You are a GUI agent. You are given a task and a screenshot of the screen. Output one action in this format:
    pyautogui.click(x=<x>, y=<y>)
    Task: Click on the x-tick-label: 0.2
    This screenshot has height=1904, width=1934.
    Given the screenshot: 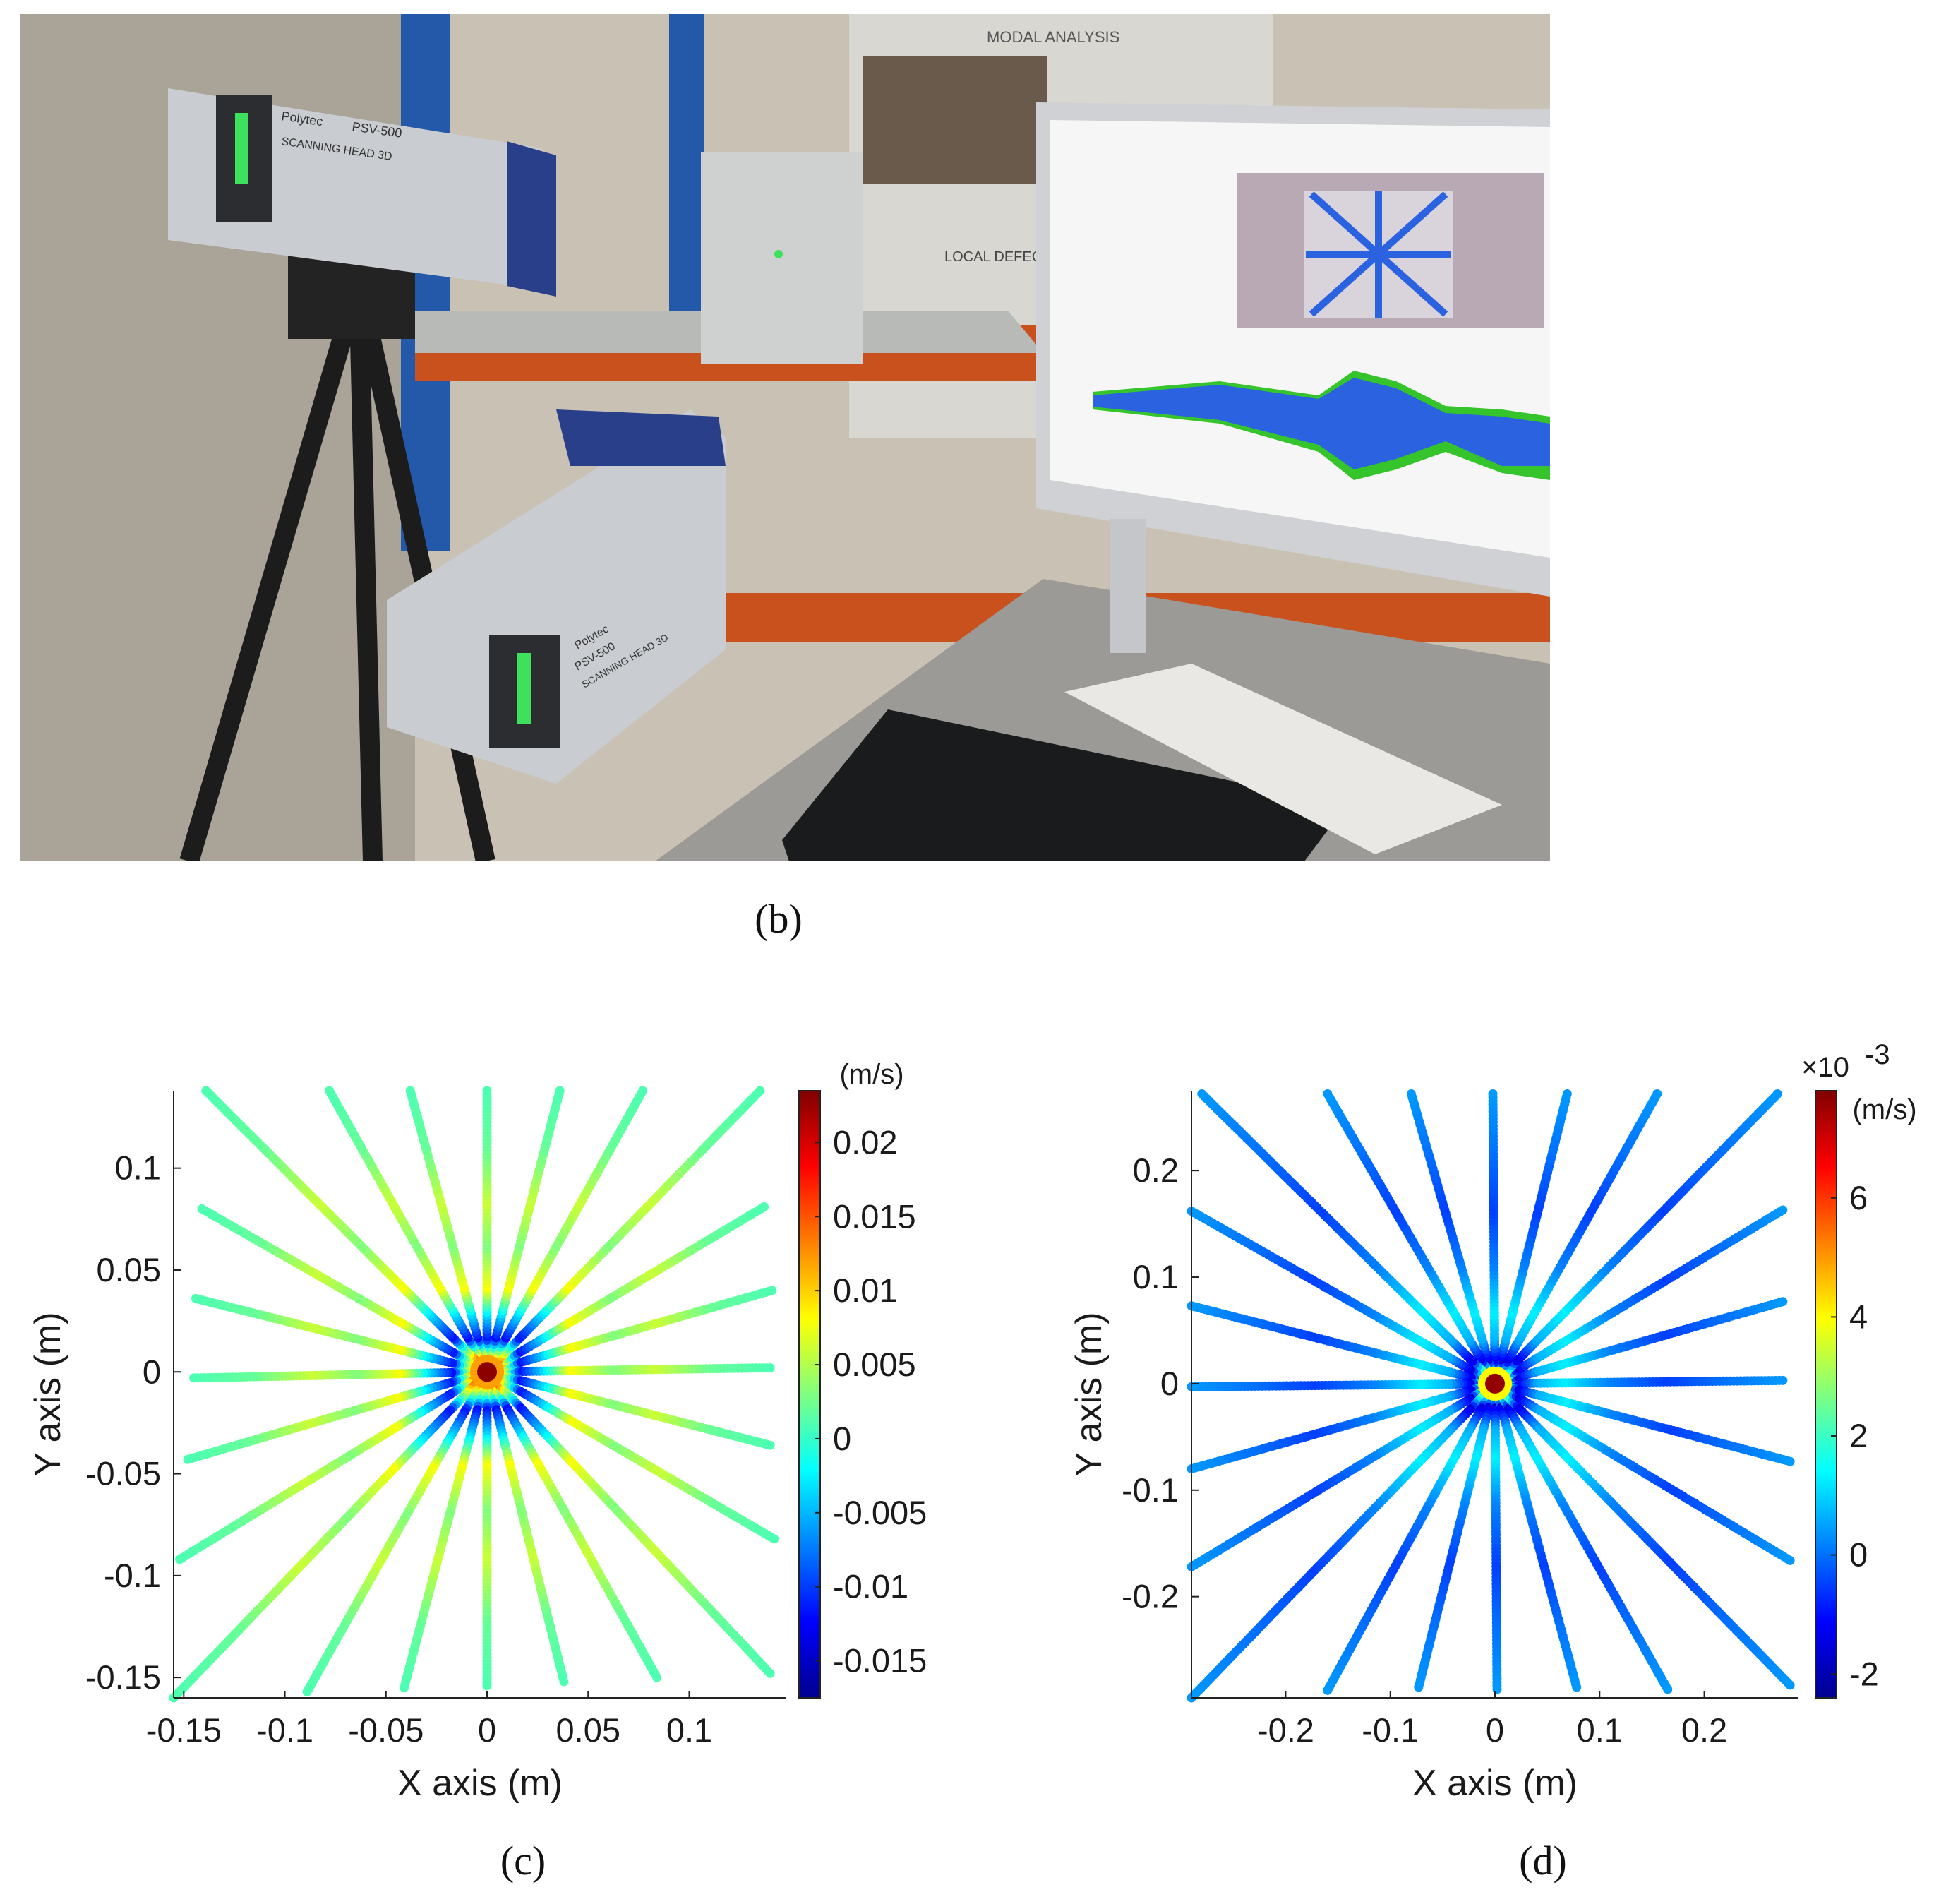 What is the action you would take?
    pyautogui.click(x=1704, y=1730)
    